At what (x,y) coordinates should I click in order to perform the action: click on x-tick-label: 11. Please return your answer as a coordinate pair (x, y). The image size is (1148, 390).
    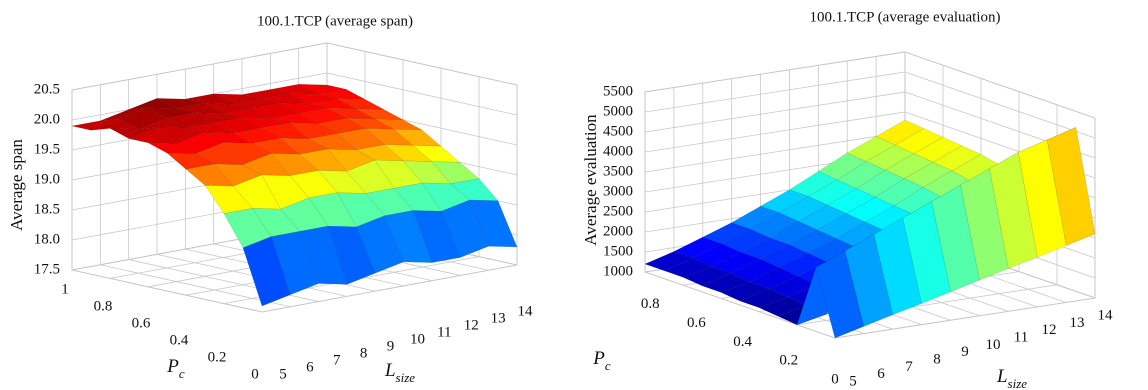
    Looking at the image, I should click on (444, 332).